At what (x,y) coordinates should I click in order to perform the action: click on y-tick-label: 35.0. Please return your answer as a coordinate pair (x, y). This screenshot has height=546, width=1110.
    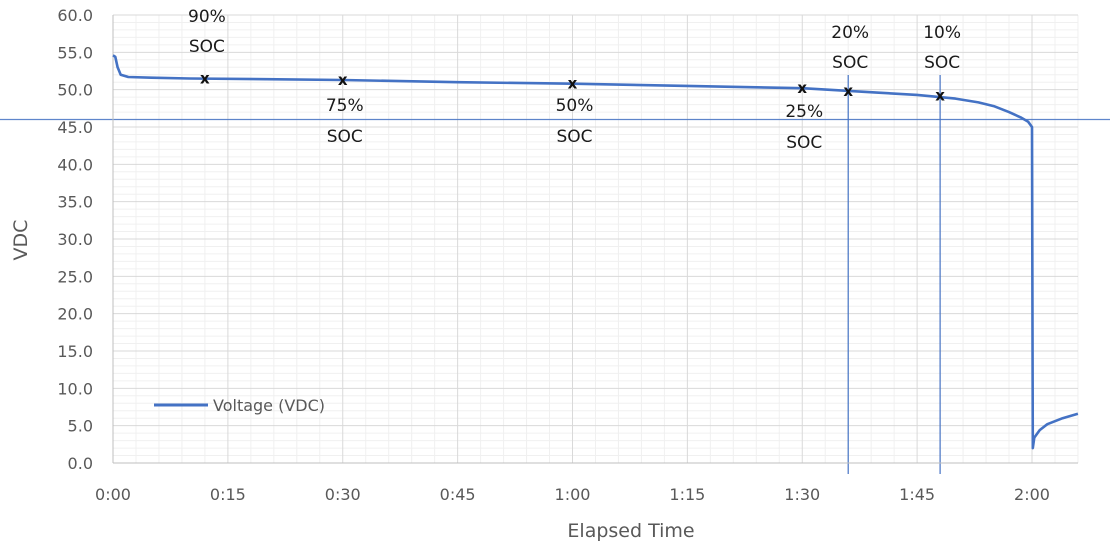
    Looking at the image, I should click on (75, 202).